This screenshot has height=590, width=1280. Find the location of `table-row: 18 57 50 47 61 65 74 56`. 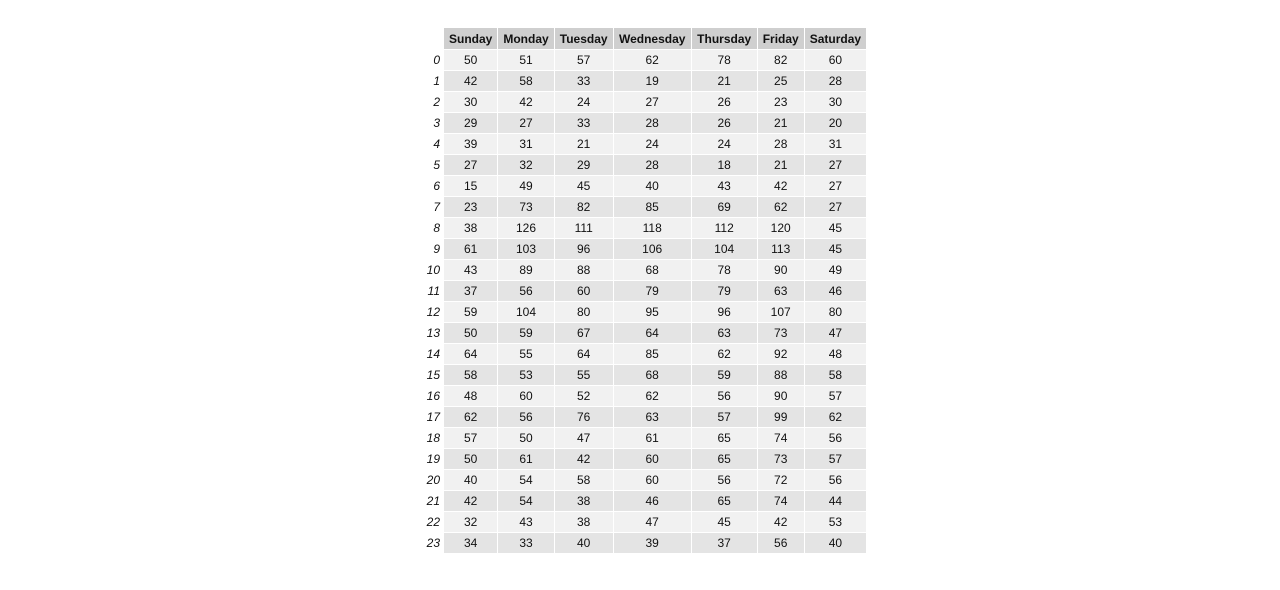

table-row: 18 57 50 47 61 65 74 56 is located at coordinates (644, 438).